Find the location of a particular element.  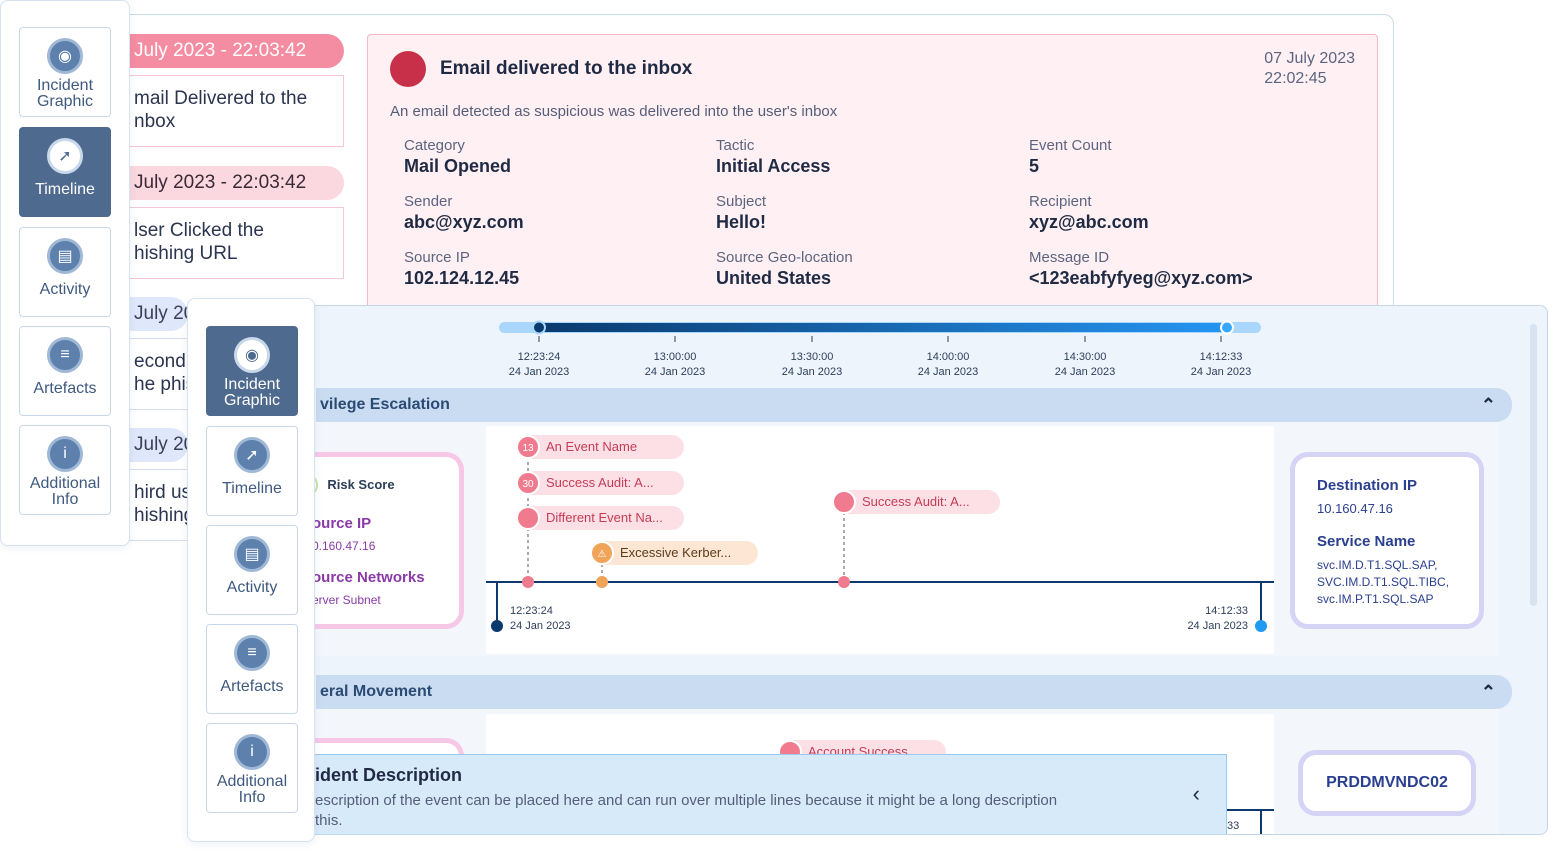

timeline-entry-text: nbox is located at coordinates (155, 121).